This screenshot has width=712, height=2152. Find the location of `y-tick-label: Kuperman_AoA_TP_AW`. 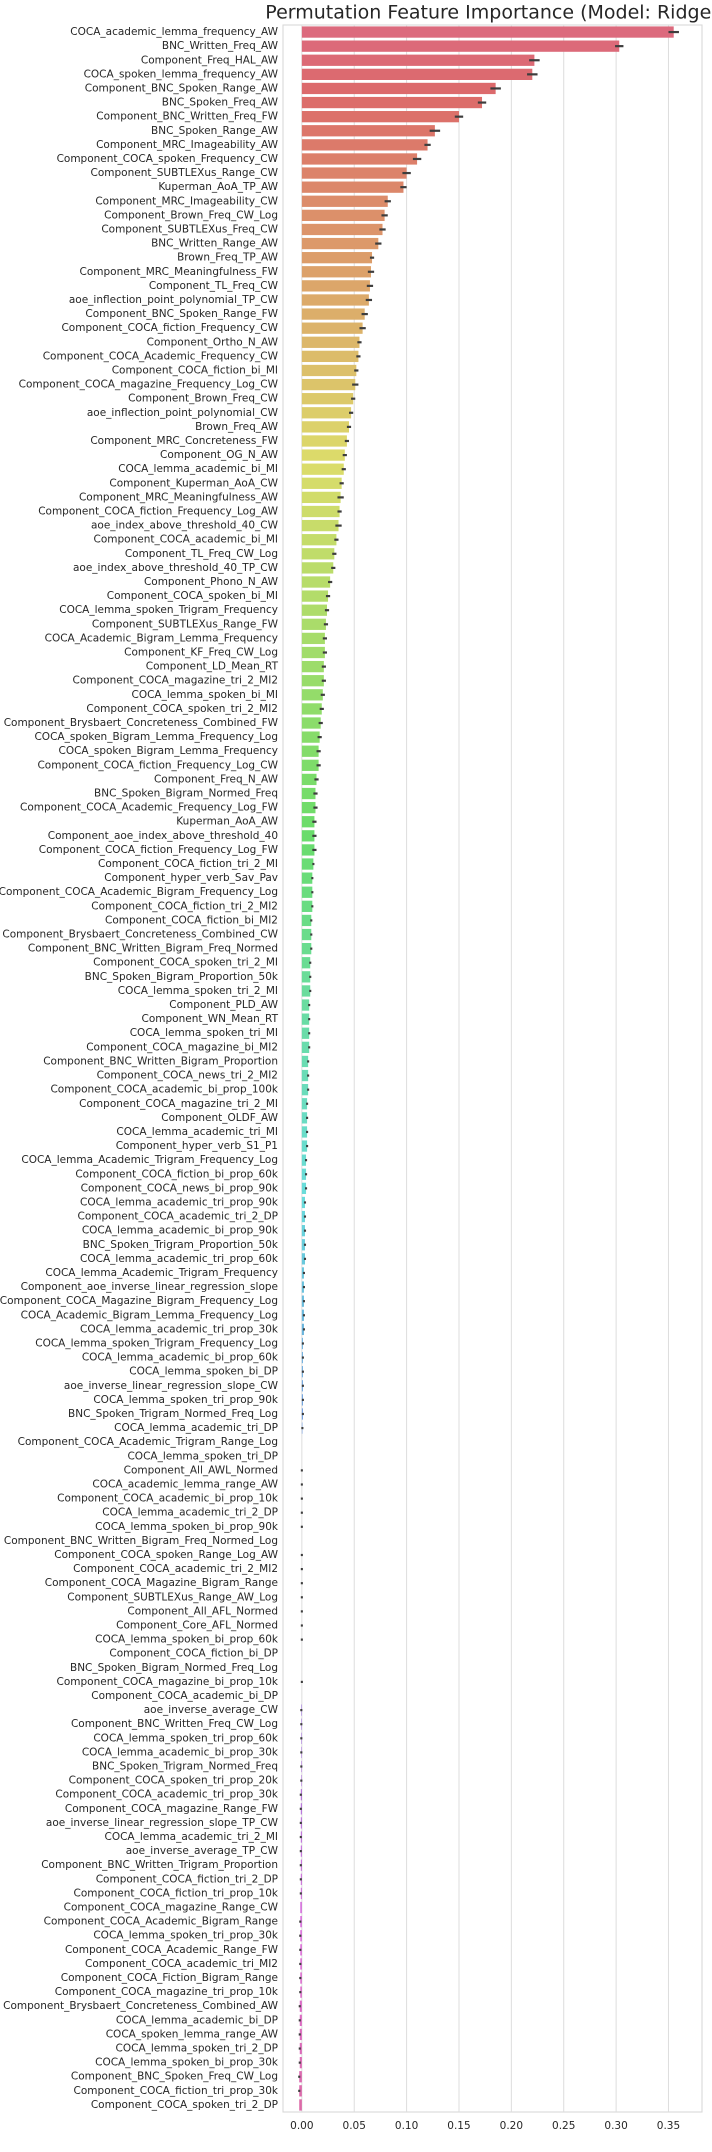

y-tick-label: Kuperman_AoA_TP_AW is located at coordinates (218, 187).